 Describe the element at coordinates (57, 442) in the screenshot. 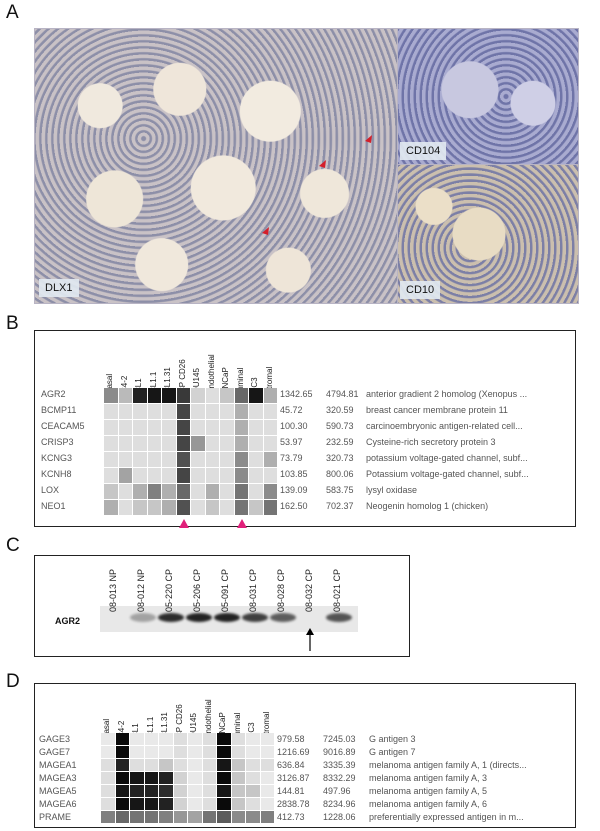

I see `gene-label: CRISP3` at that location.